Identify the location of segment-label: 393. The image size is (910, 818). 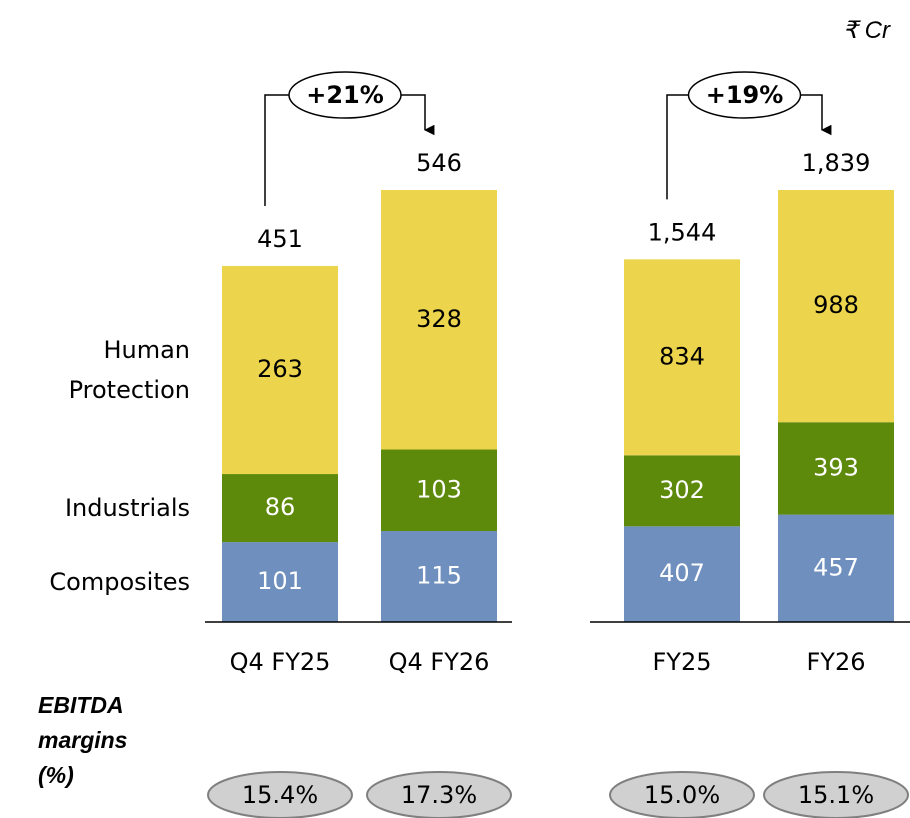
(836, 467).